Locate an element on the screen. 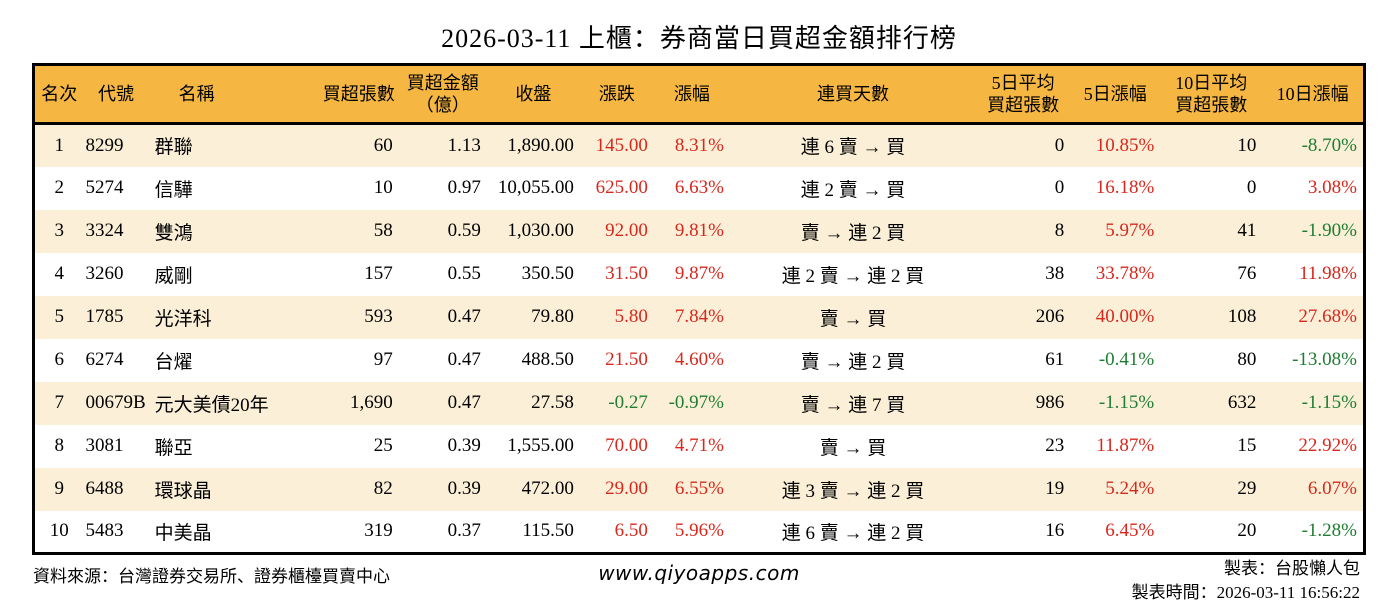 The width and height of the screenshot is (1398, 612). cell-pct5: -1.15% is located at coordinates (1126, 402).